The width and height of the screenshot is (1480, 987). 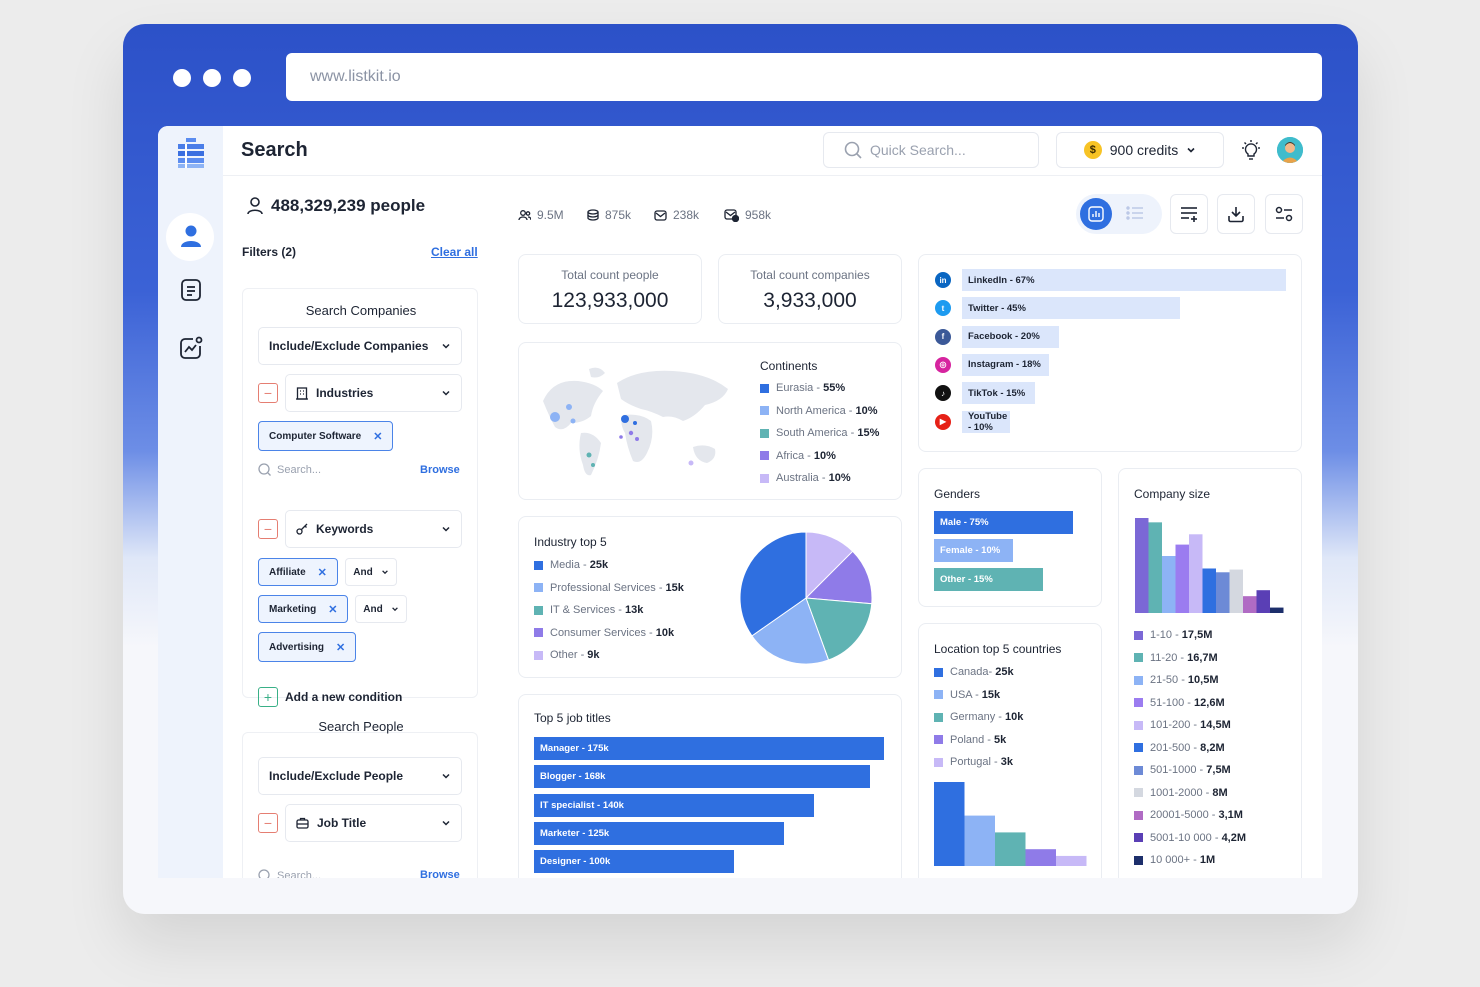 What do you see at coordinates (1190, 748) in the screenshot?
I see `legend-item: 201-500 - 8,2M` at bounding box center [1190, 748].